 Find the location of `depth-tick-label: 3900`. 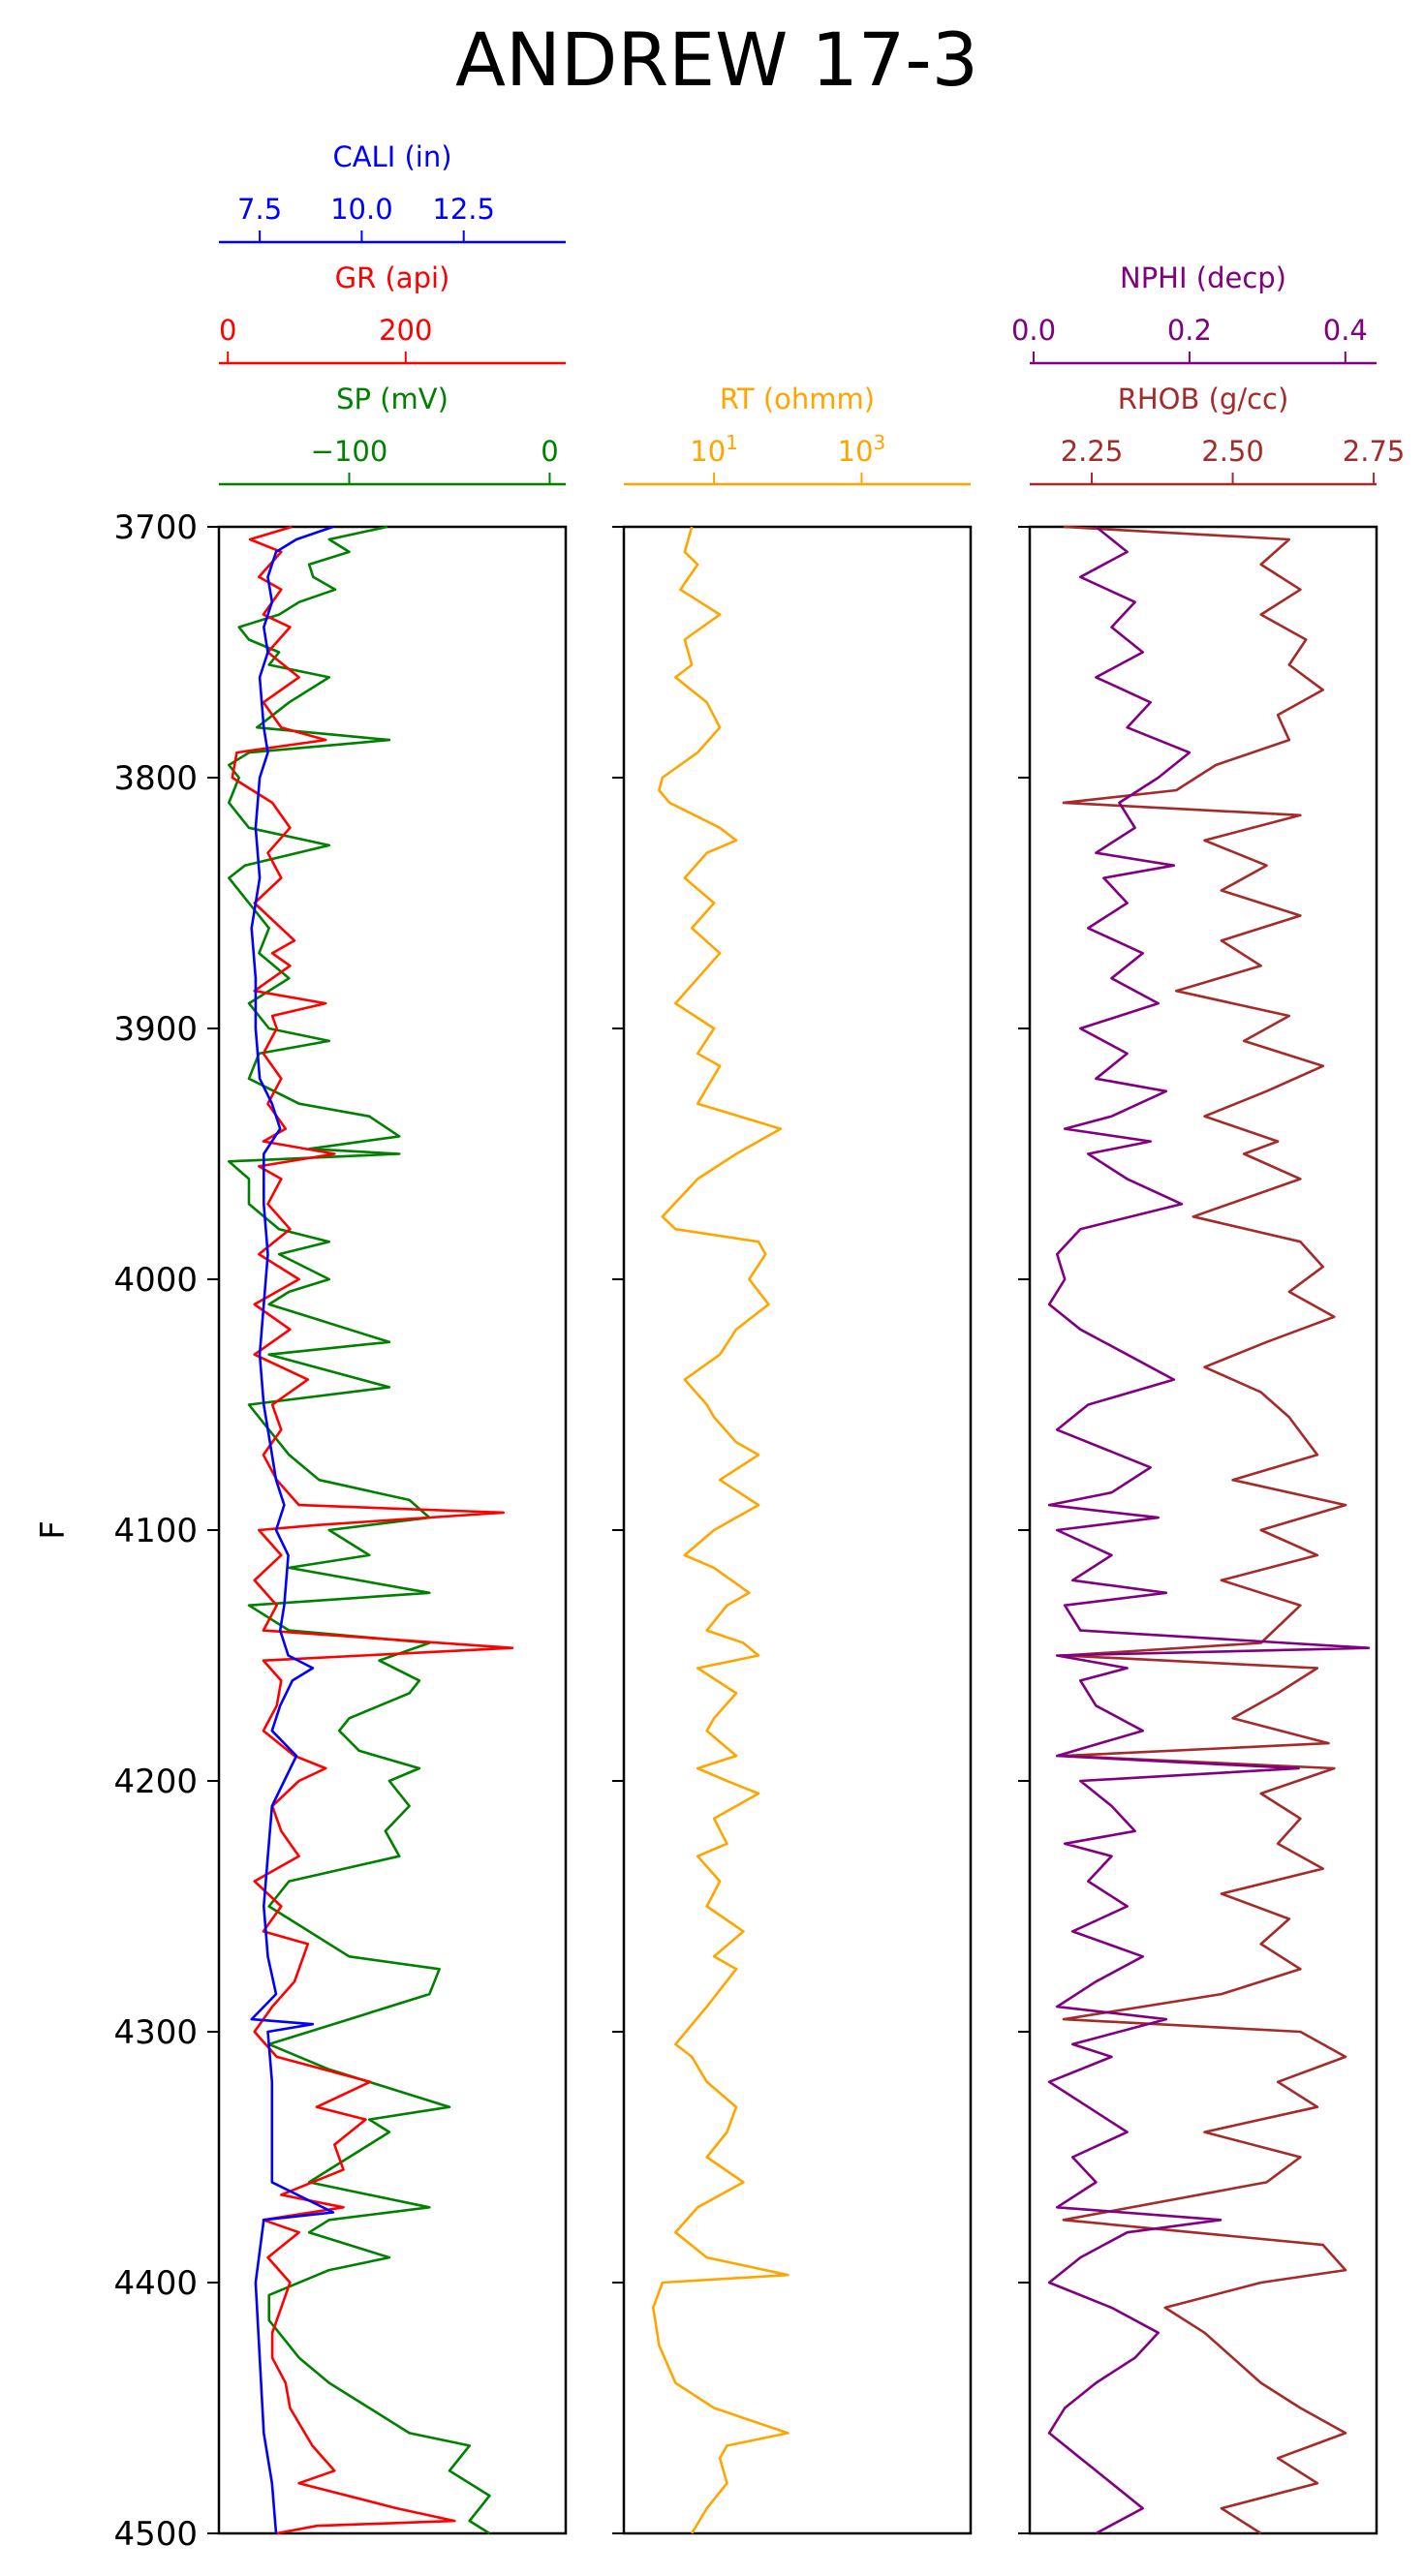

depth-tick-label: 3900 is located at coordinates (155, 1029).